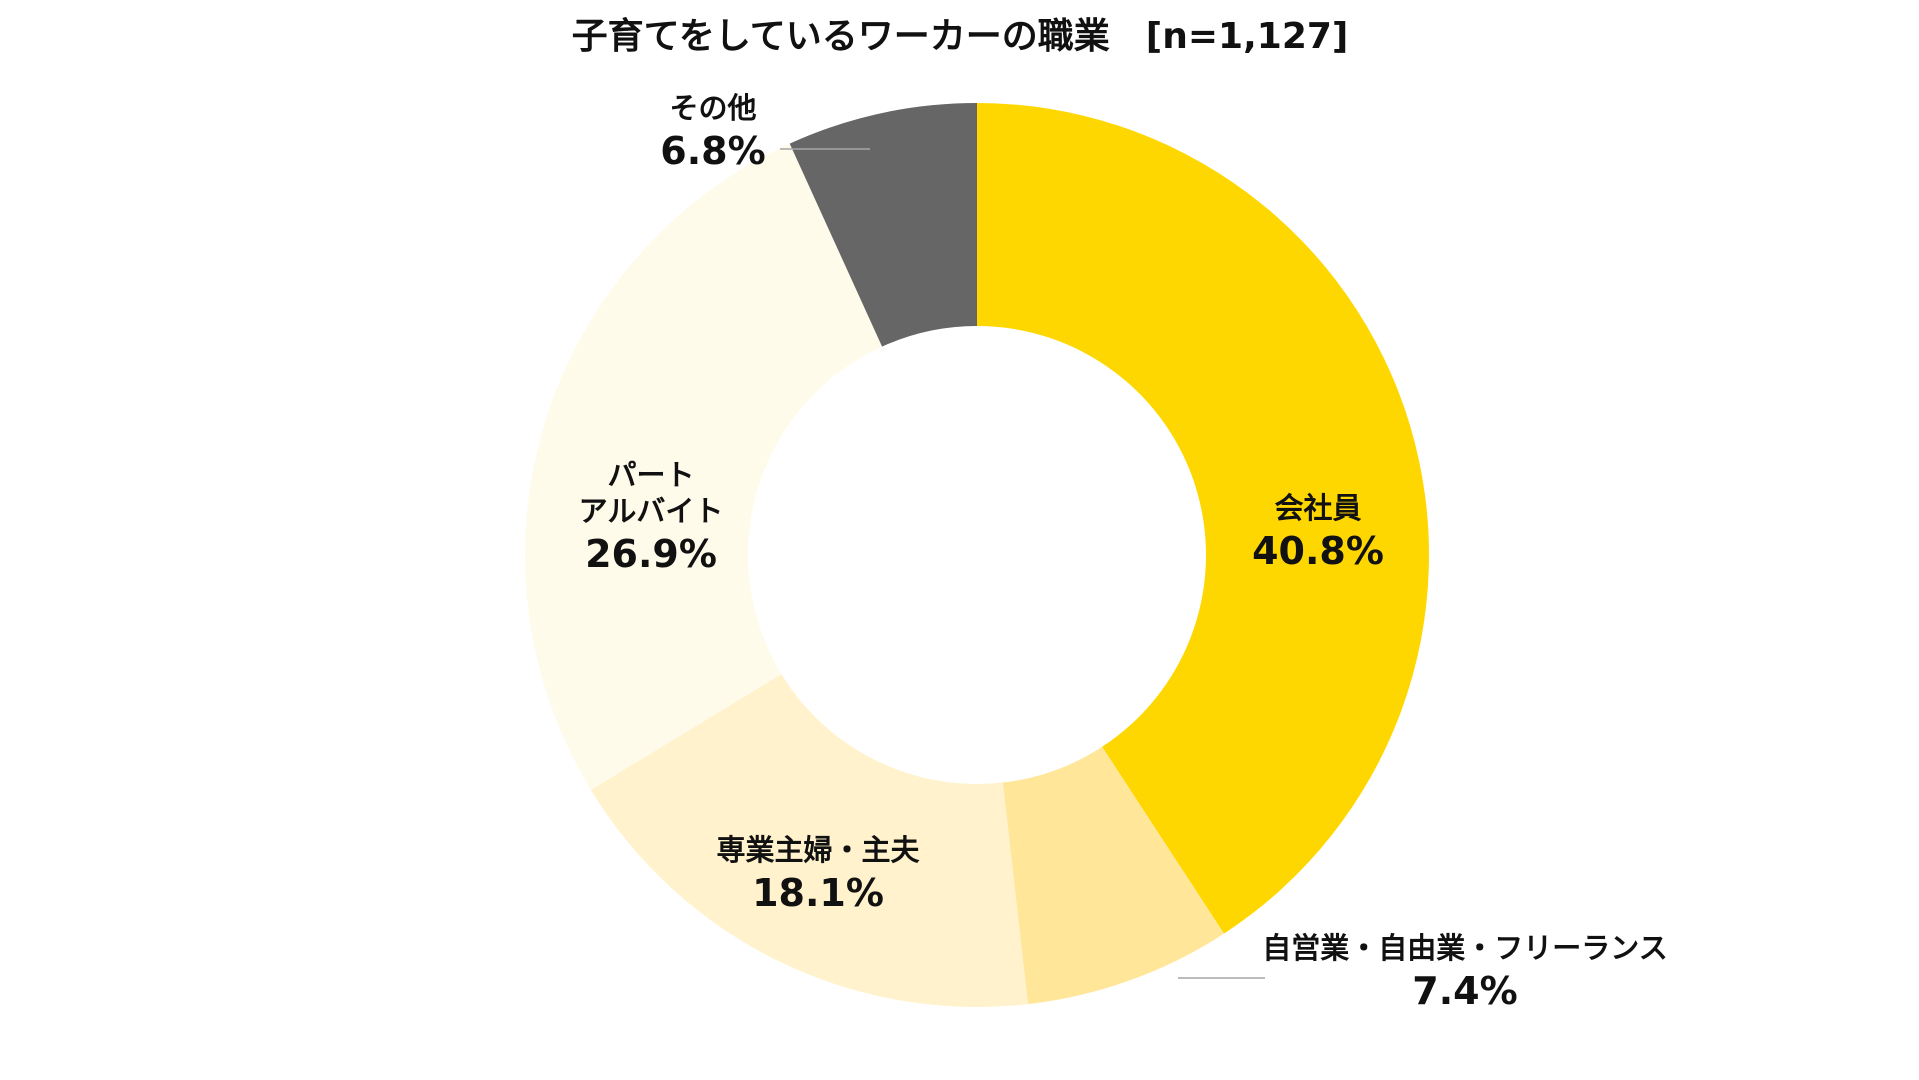 Image resolution: width=1919 pixels, height=1080 pixels. What do you see at coordinates (712, 108) in the screenshot?
I see `slice-name-label: その他` at bounding box center [712, 108].